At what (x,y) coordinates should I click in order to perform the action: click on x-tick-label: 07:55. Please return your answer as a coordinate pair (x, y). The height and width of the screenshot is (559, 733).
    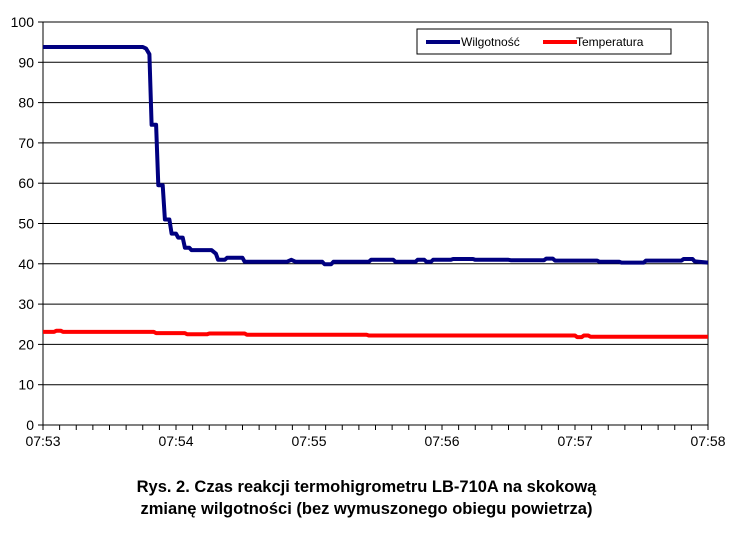
    Looking at the image, I should click on (308, 441).